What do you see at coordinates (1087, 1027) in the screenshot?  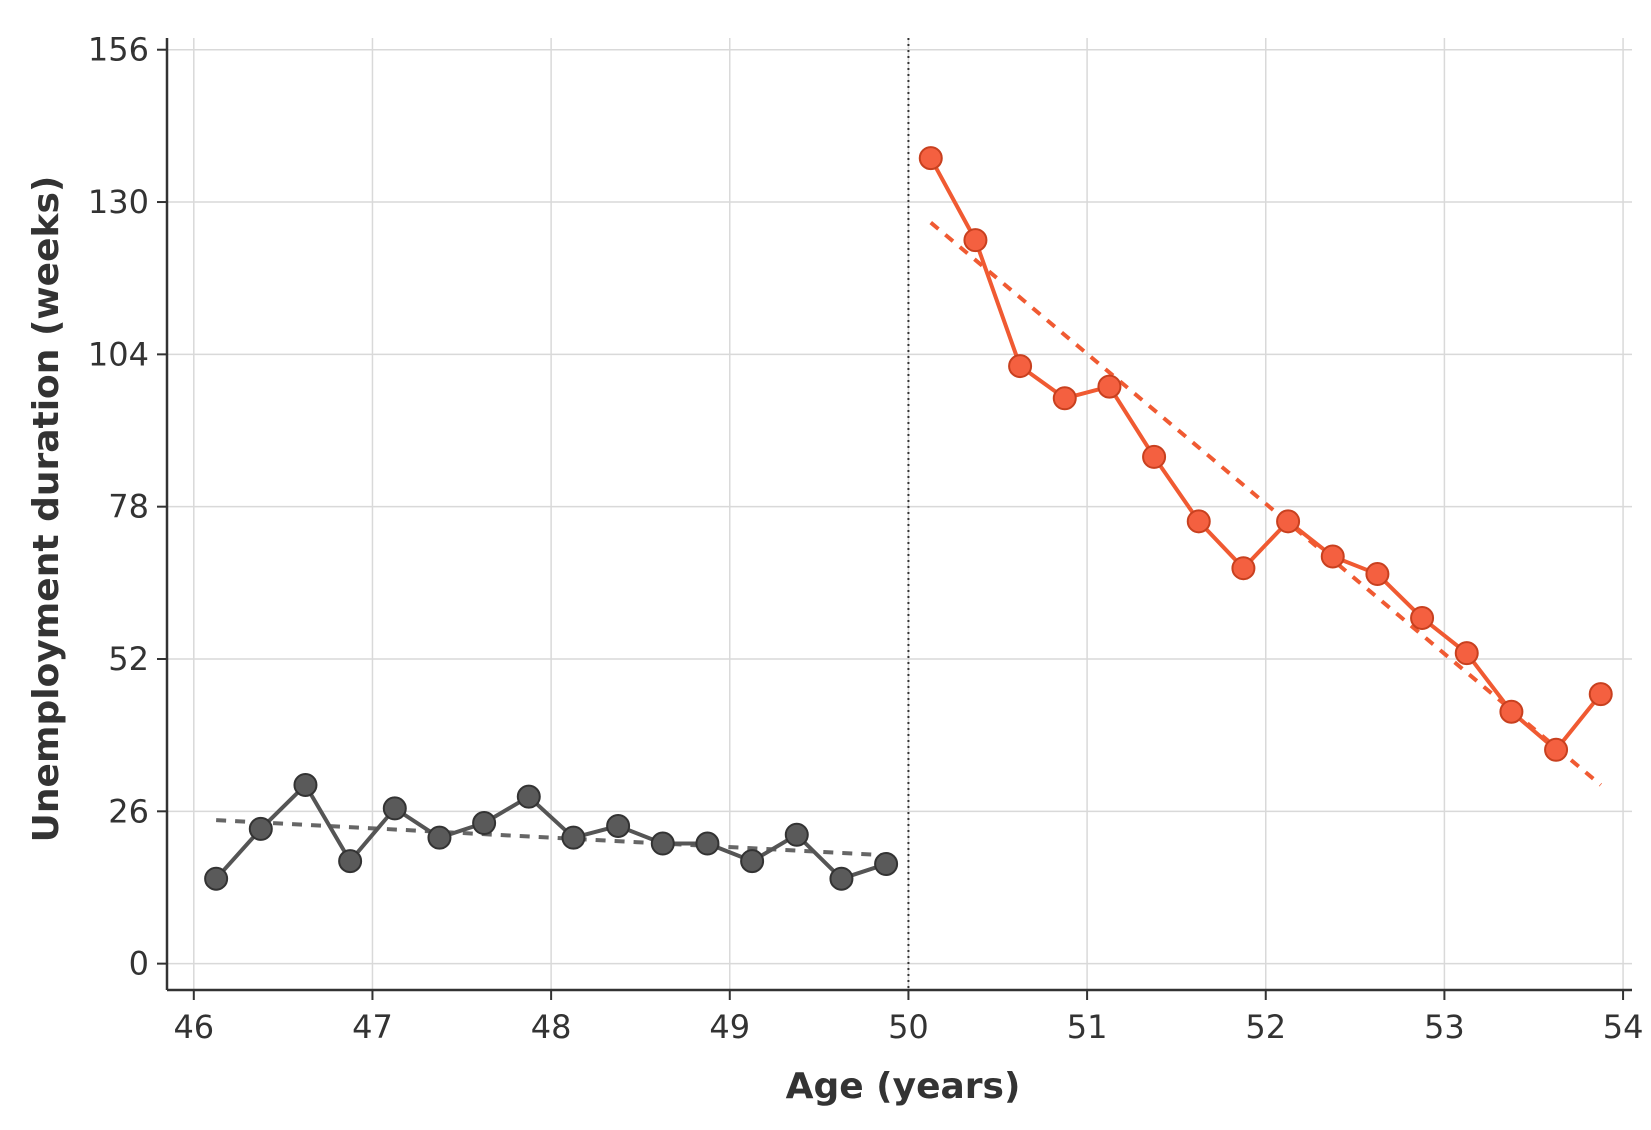 I see `x-tick-label: 51` at bounding box center [1087, 1027].